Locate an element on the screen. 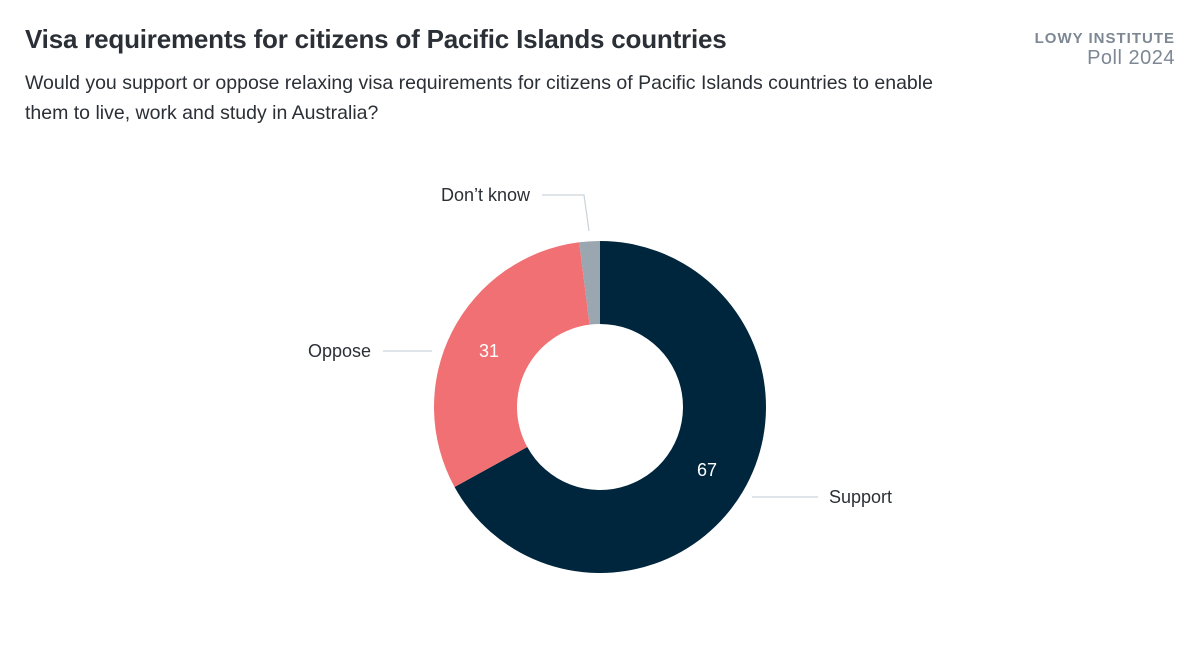 This screenshot has height=651, width=1200. value-support: 67 is located at coordinates (707, 470).